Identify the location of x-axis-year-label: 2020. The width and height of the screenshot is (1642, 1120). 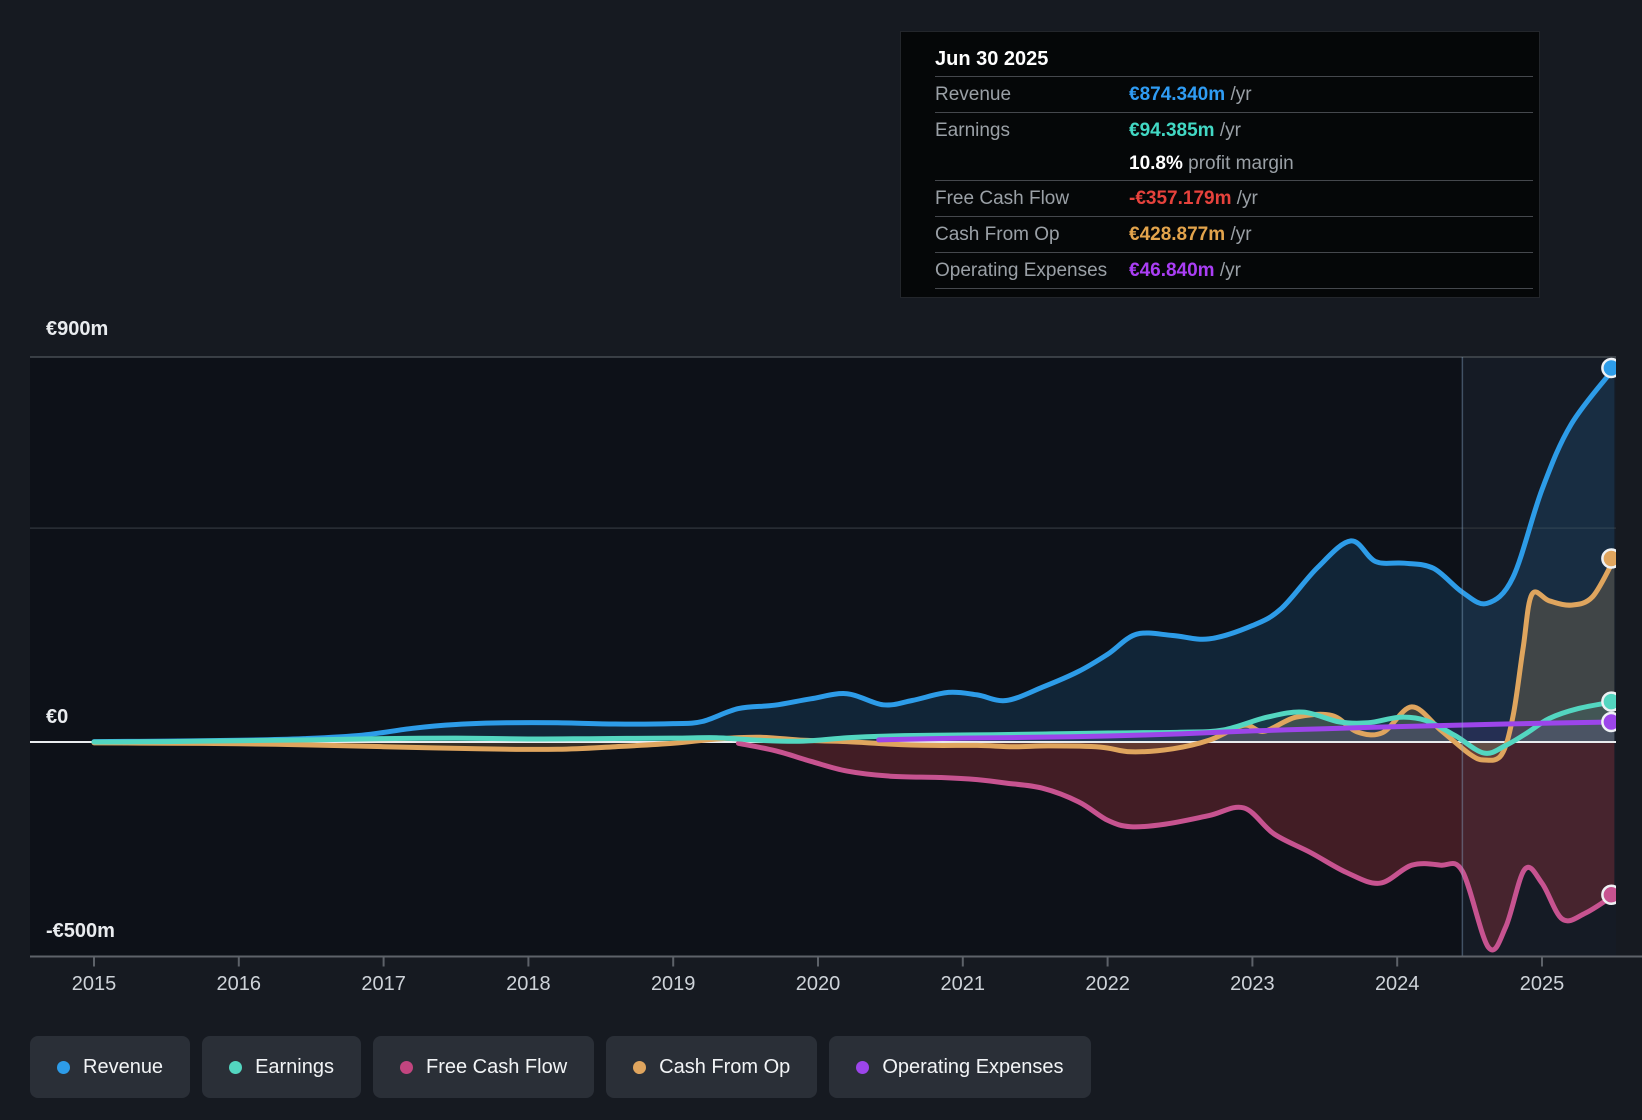
(818, 984).